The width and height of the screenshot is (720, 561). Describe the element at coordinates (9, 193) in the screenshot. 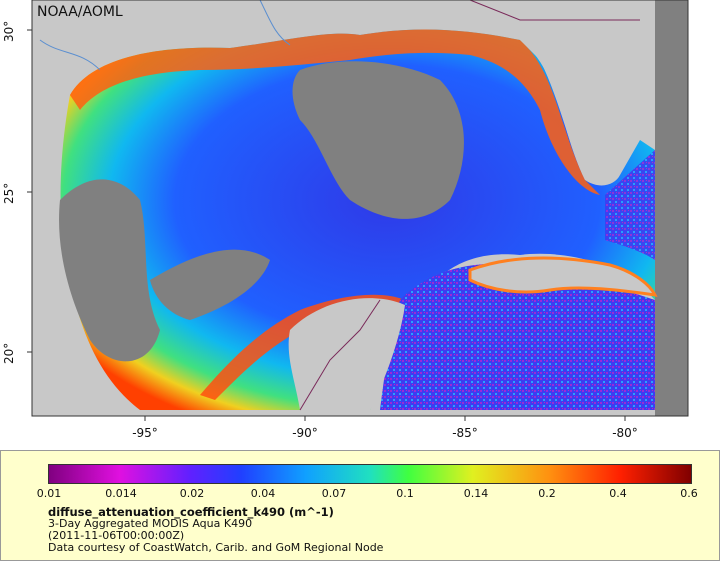

I see `y-tick-label: 25°` at that location.